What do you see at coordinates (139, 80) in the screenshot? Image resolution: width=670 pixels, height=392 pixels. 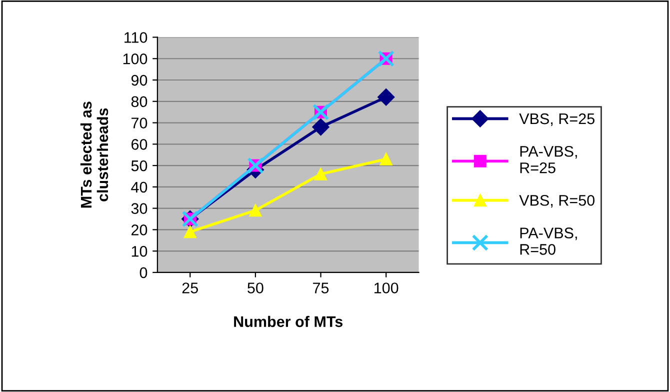 I see `y-tick-label: 90` at bounding box center [139, 80].